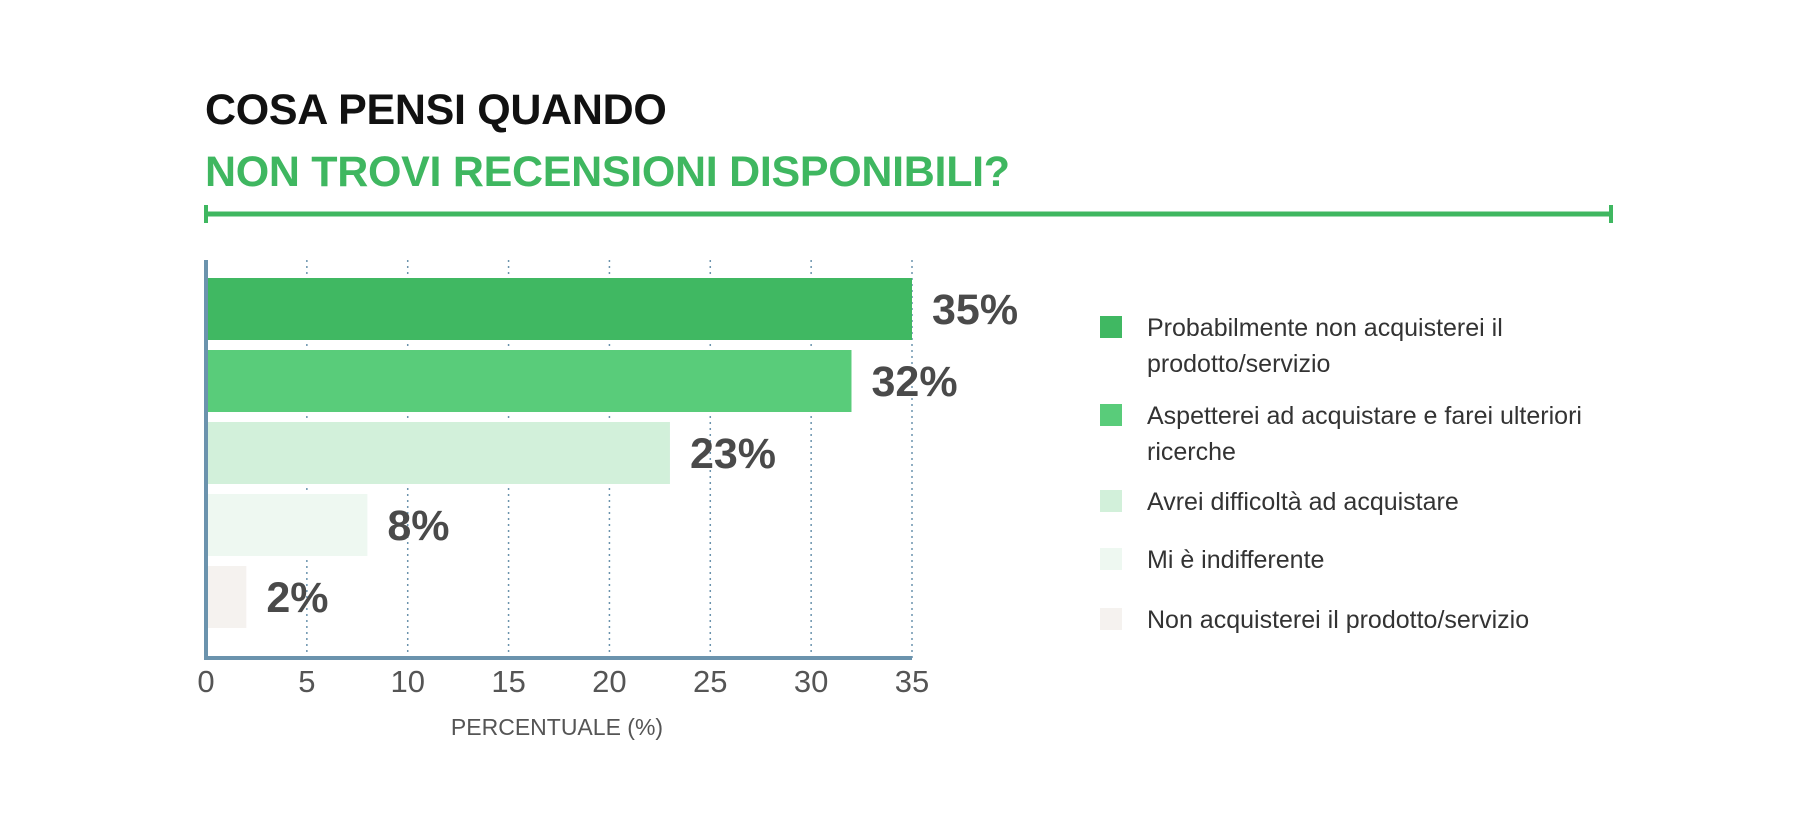 This screenshot has height=820, width=1800. What do you see at coordinates (811, 681) in the screenshot?
I see `x-tick-label: 30` at bounding box center [811, 681].